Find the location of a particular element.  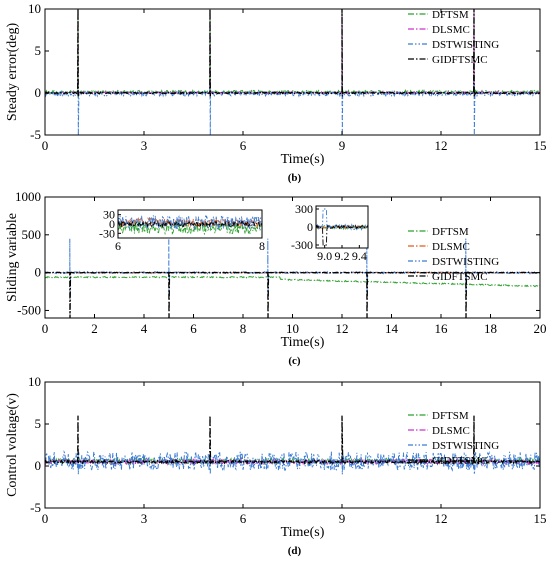

x-tick-label: 10 is located at coordinates (292, 328).